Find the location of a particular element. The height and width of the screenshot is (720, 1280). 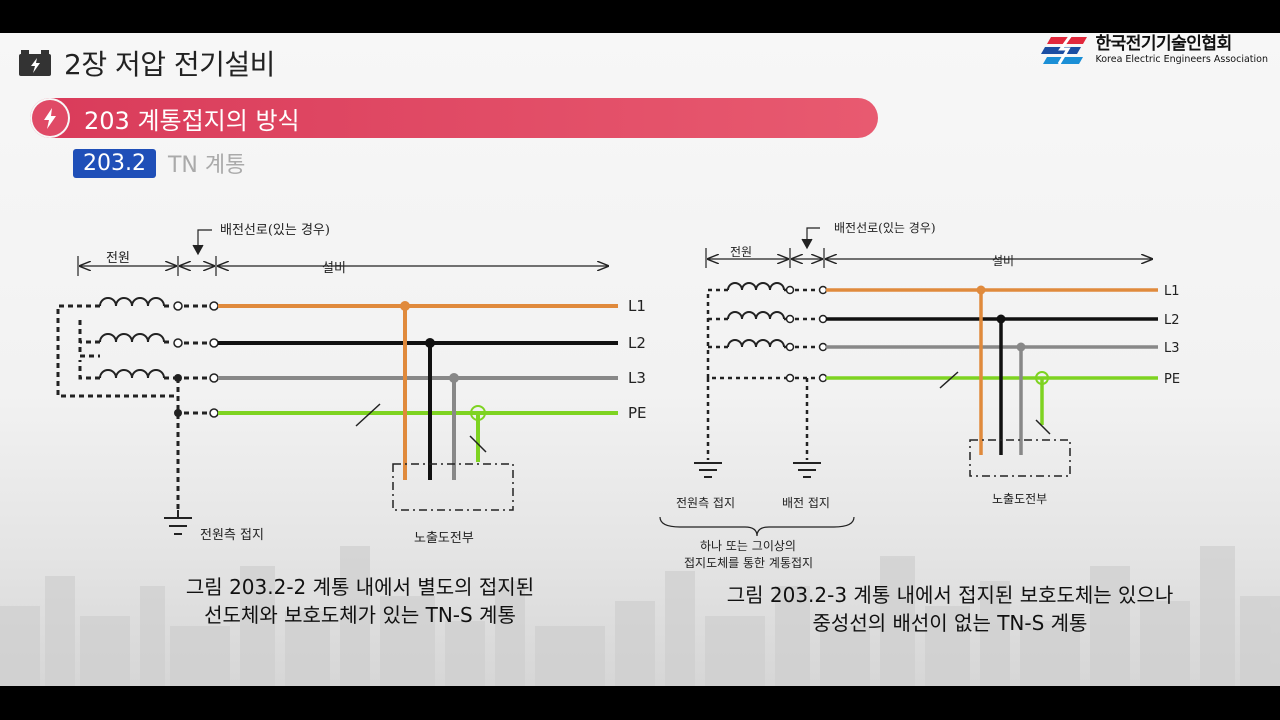

section-icon-circle is located at coordinates (50, 118).